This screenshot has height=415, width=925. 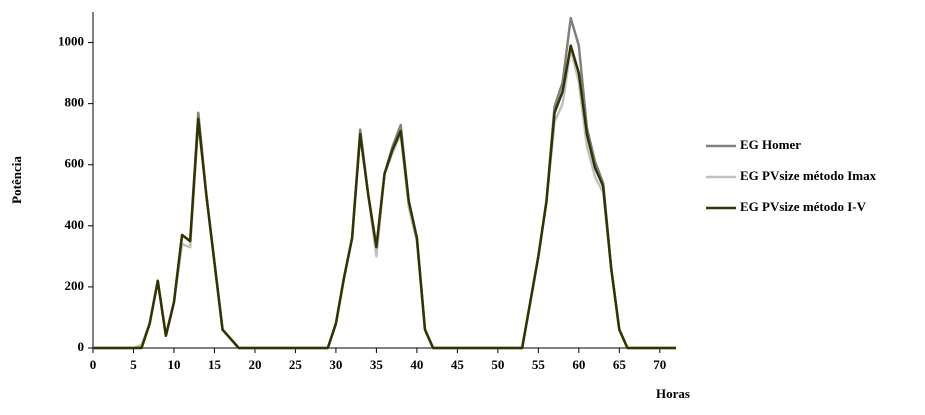 I want to click on legend-label: EG PVsize método I-V, so click(x=803, y=206).